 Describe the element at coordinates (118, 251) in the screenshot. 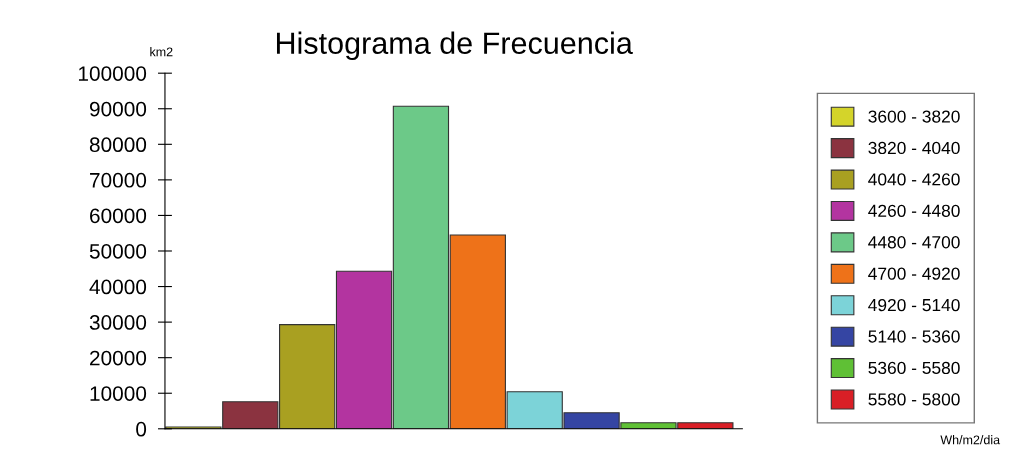

I see `y-tick-label: 50000` at that location.